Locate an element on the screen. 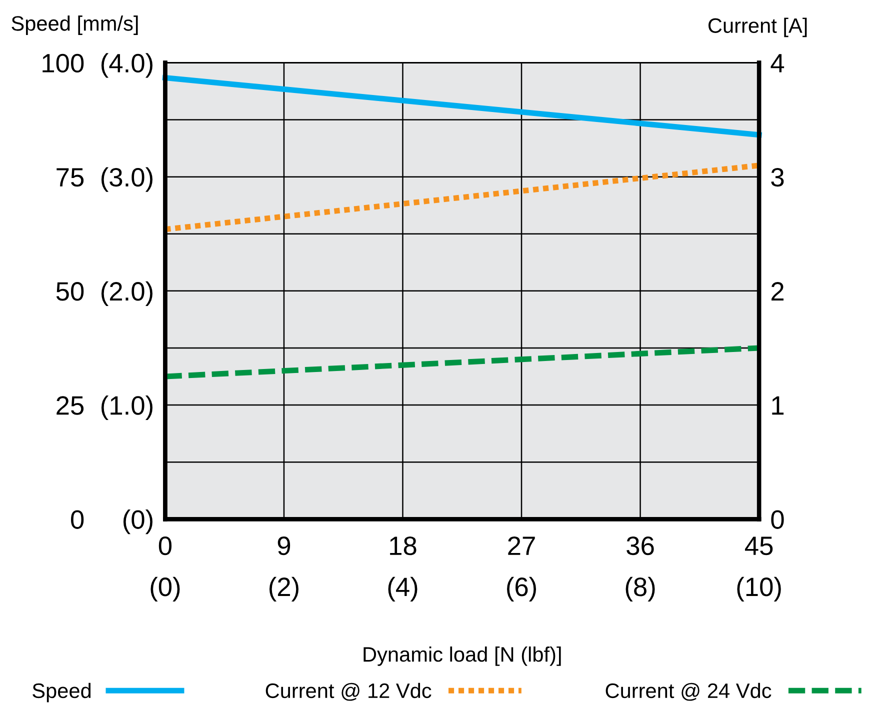 Image resolution: width=893 pixels, height=721 pixels. legend-label: Current @ 12 Vdc is located at coordinates (349, 691).